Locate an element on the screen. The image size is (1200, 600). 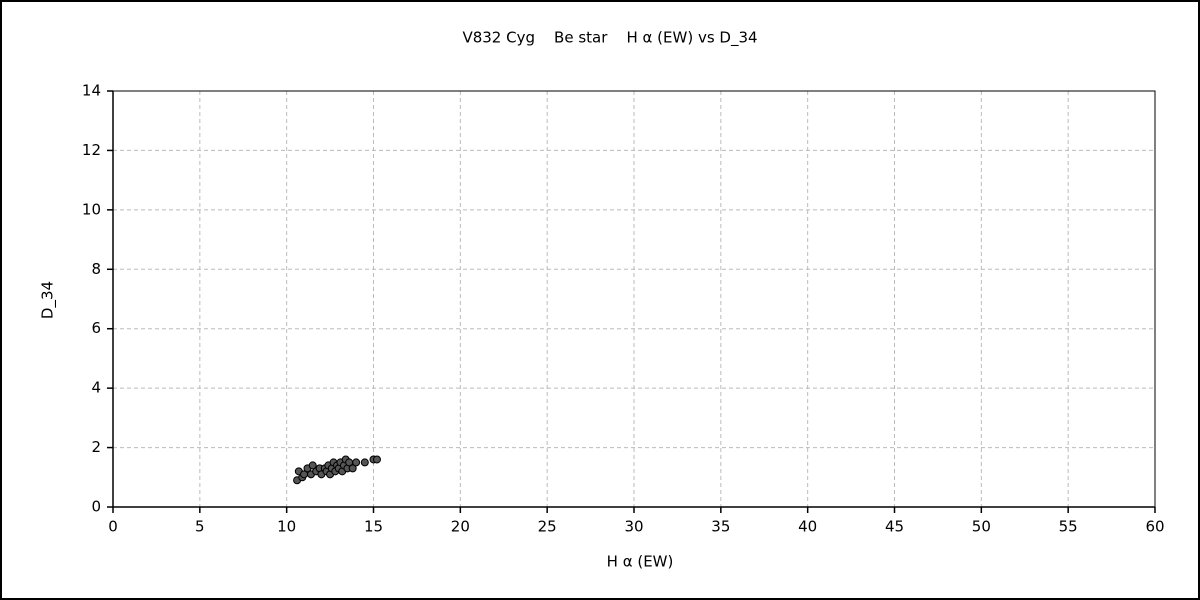
x-tick-label: 0 is located at coordinates (113, 527).